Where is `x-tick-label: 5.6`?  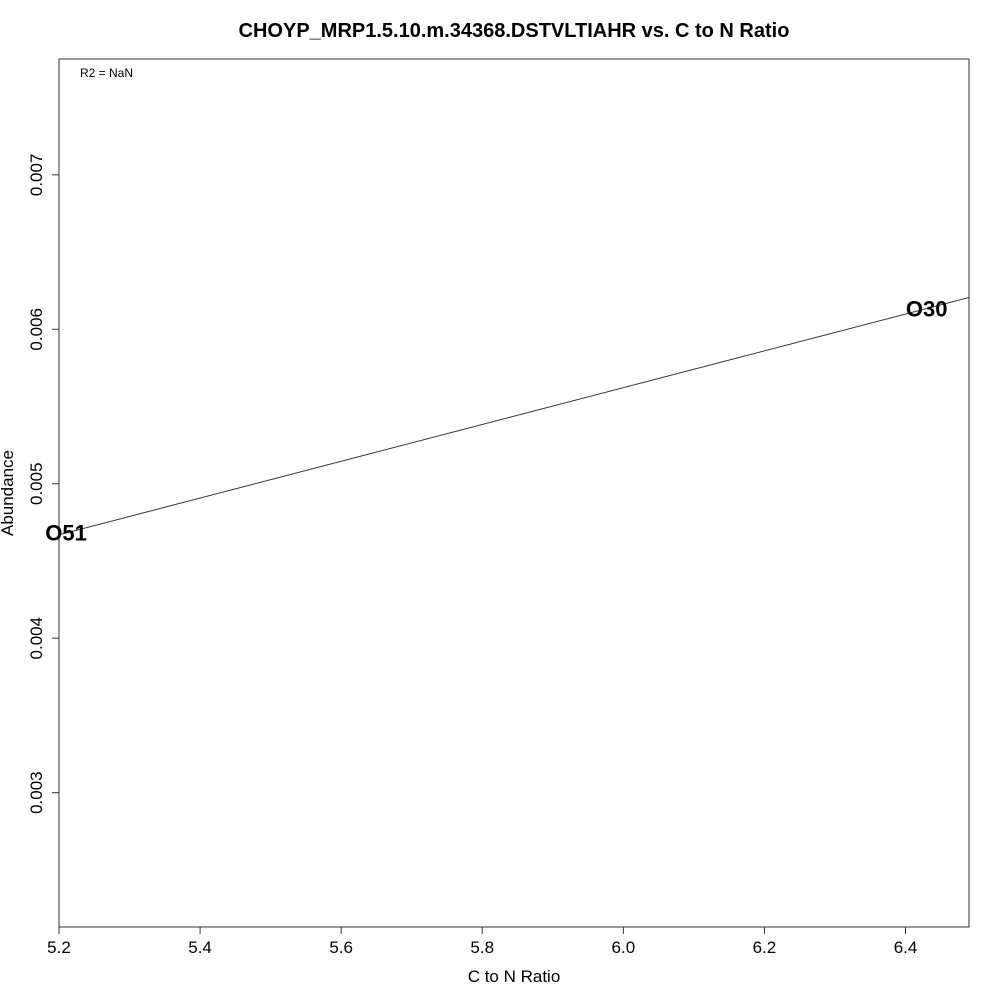 x-tick-label: 5.6 is located at coordinates (341, 947).